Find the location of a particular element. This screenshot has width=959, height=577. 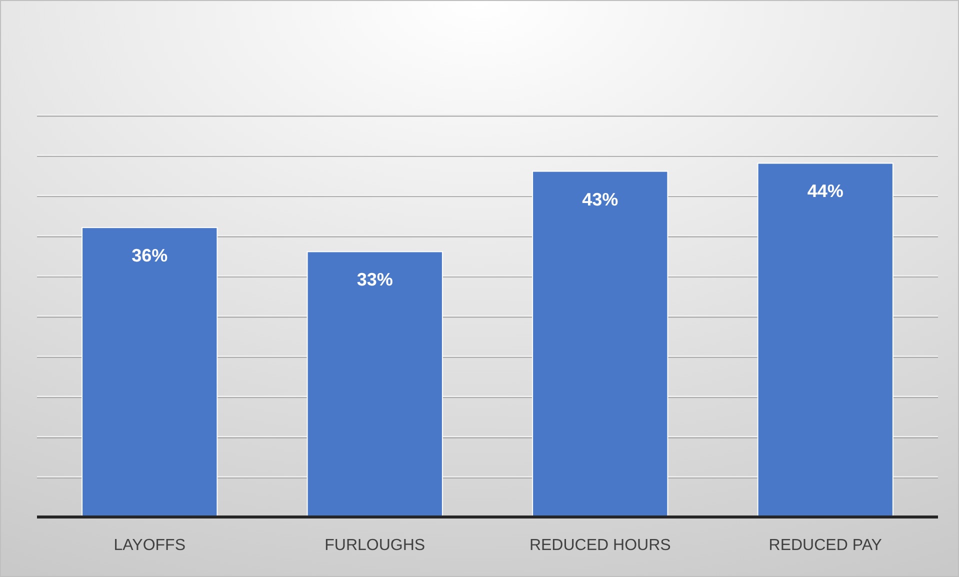

data-label: 43% is located at coordinates (600, 199).